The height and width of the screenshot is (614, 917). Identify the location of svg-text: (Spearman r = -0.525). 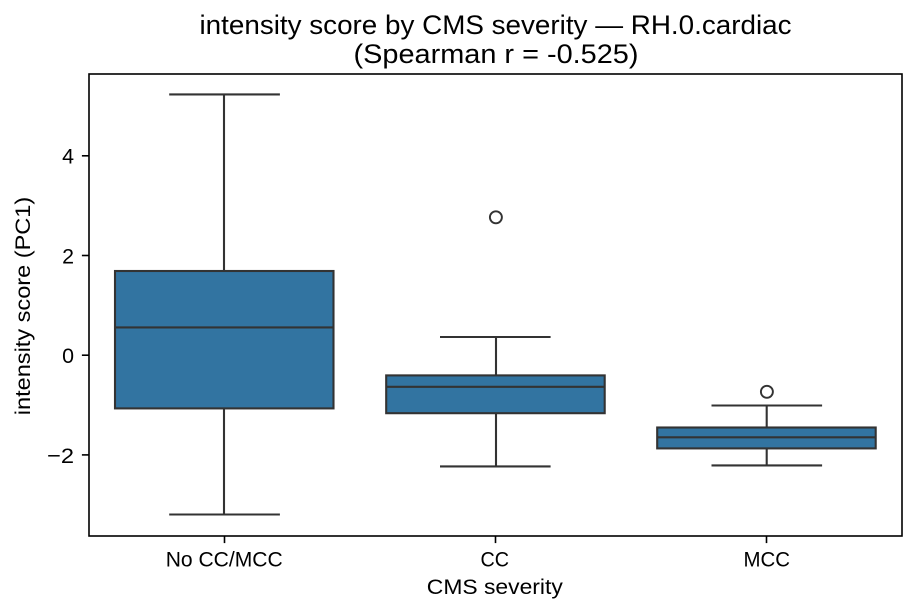
(496, 54).